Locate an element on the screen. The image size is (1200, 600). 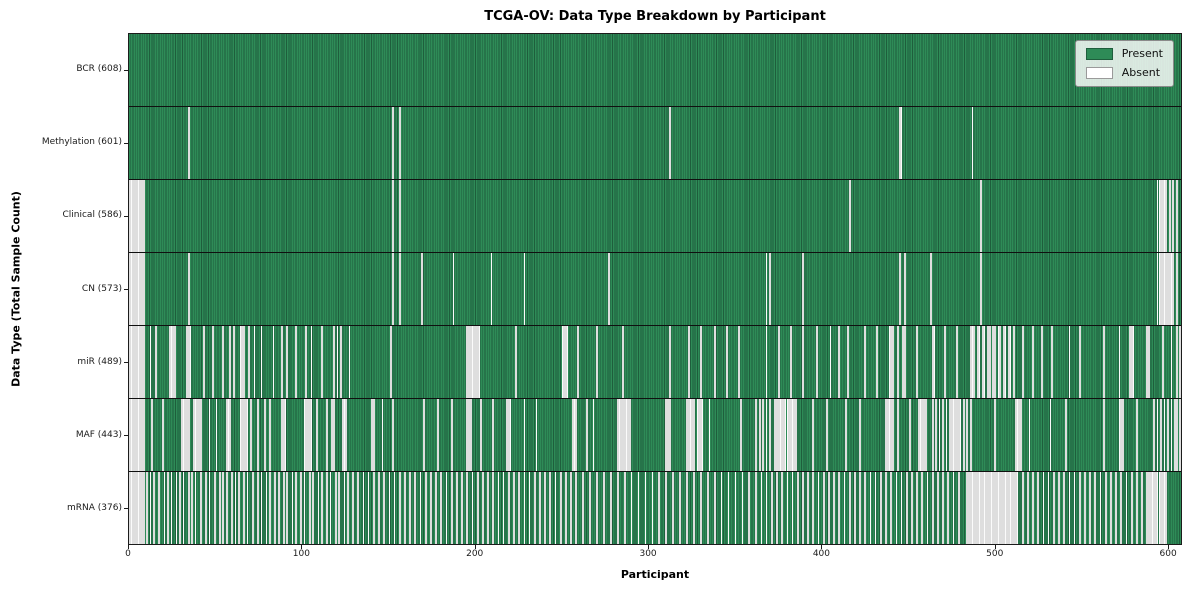
heatmap-row-mir is located at coordinates (655, 361).